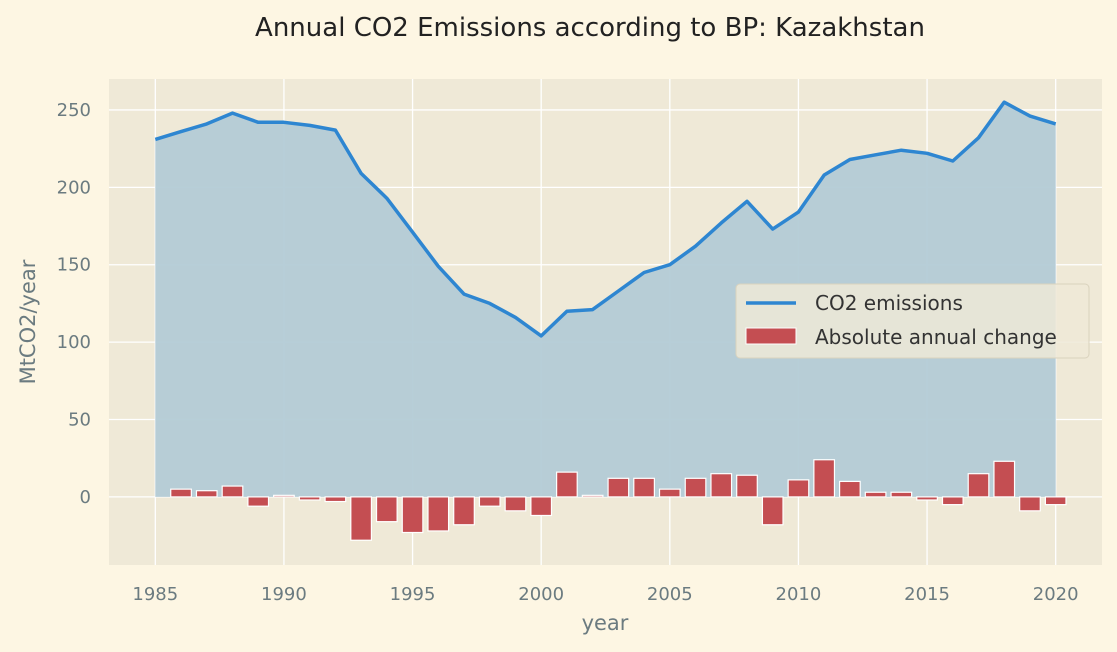 This screenshot has height=652, width=1117. Describe the element at coordinates (74, 187) in the screenshot. I see `y-tick-label: 200` at that location.